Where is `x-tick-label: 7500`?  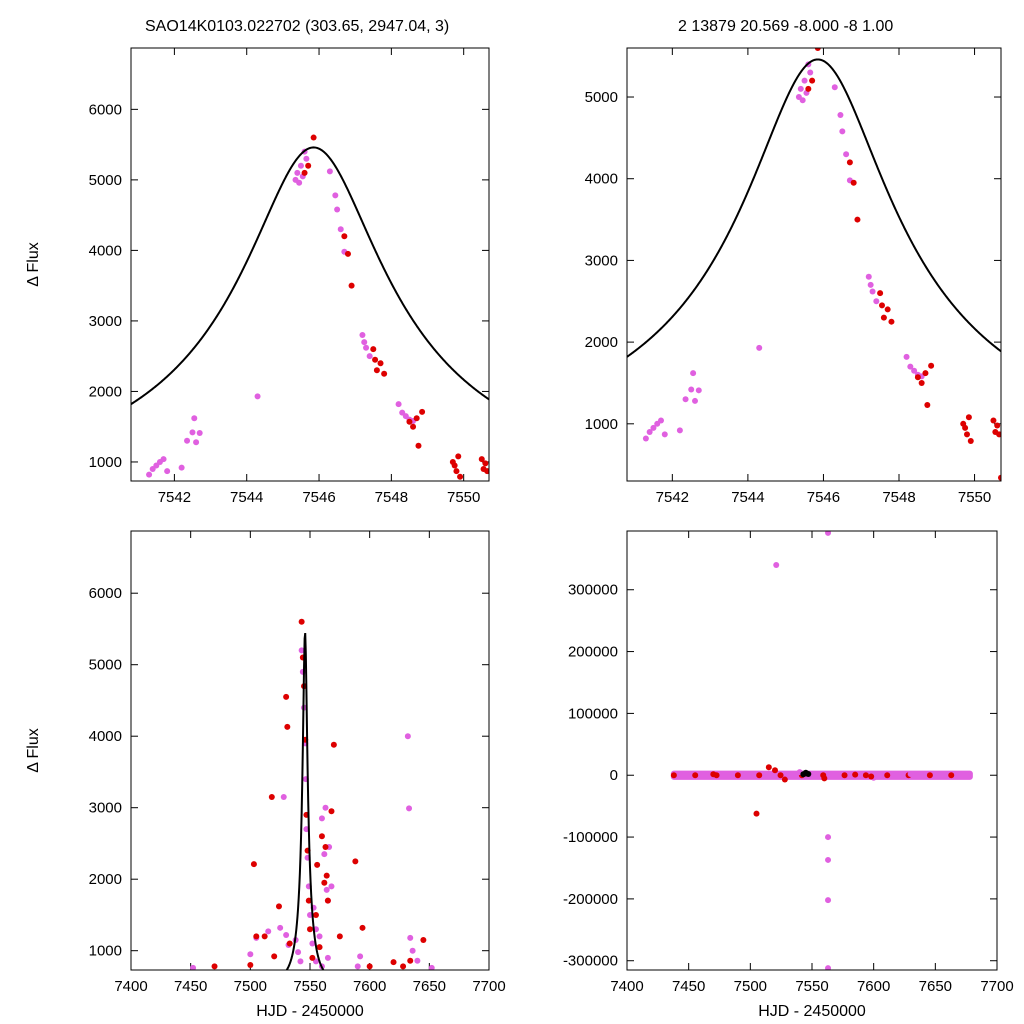 x-tick-label: 7500 is located at coordinates (250, 986).